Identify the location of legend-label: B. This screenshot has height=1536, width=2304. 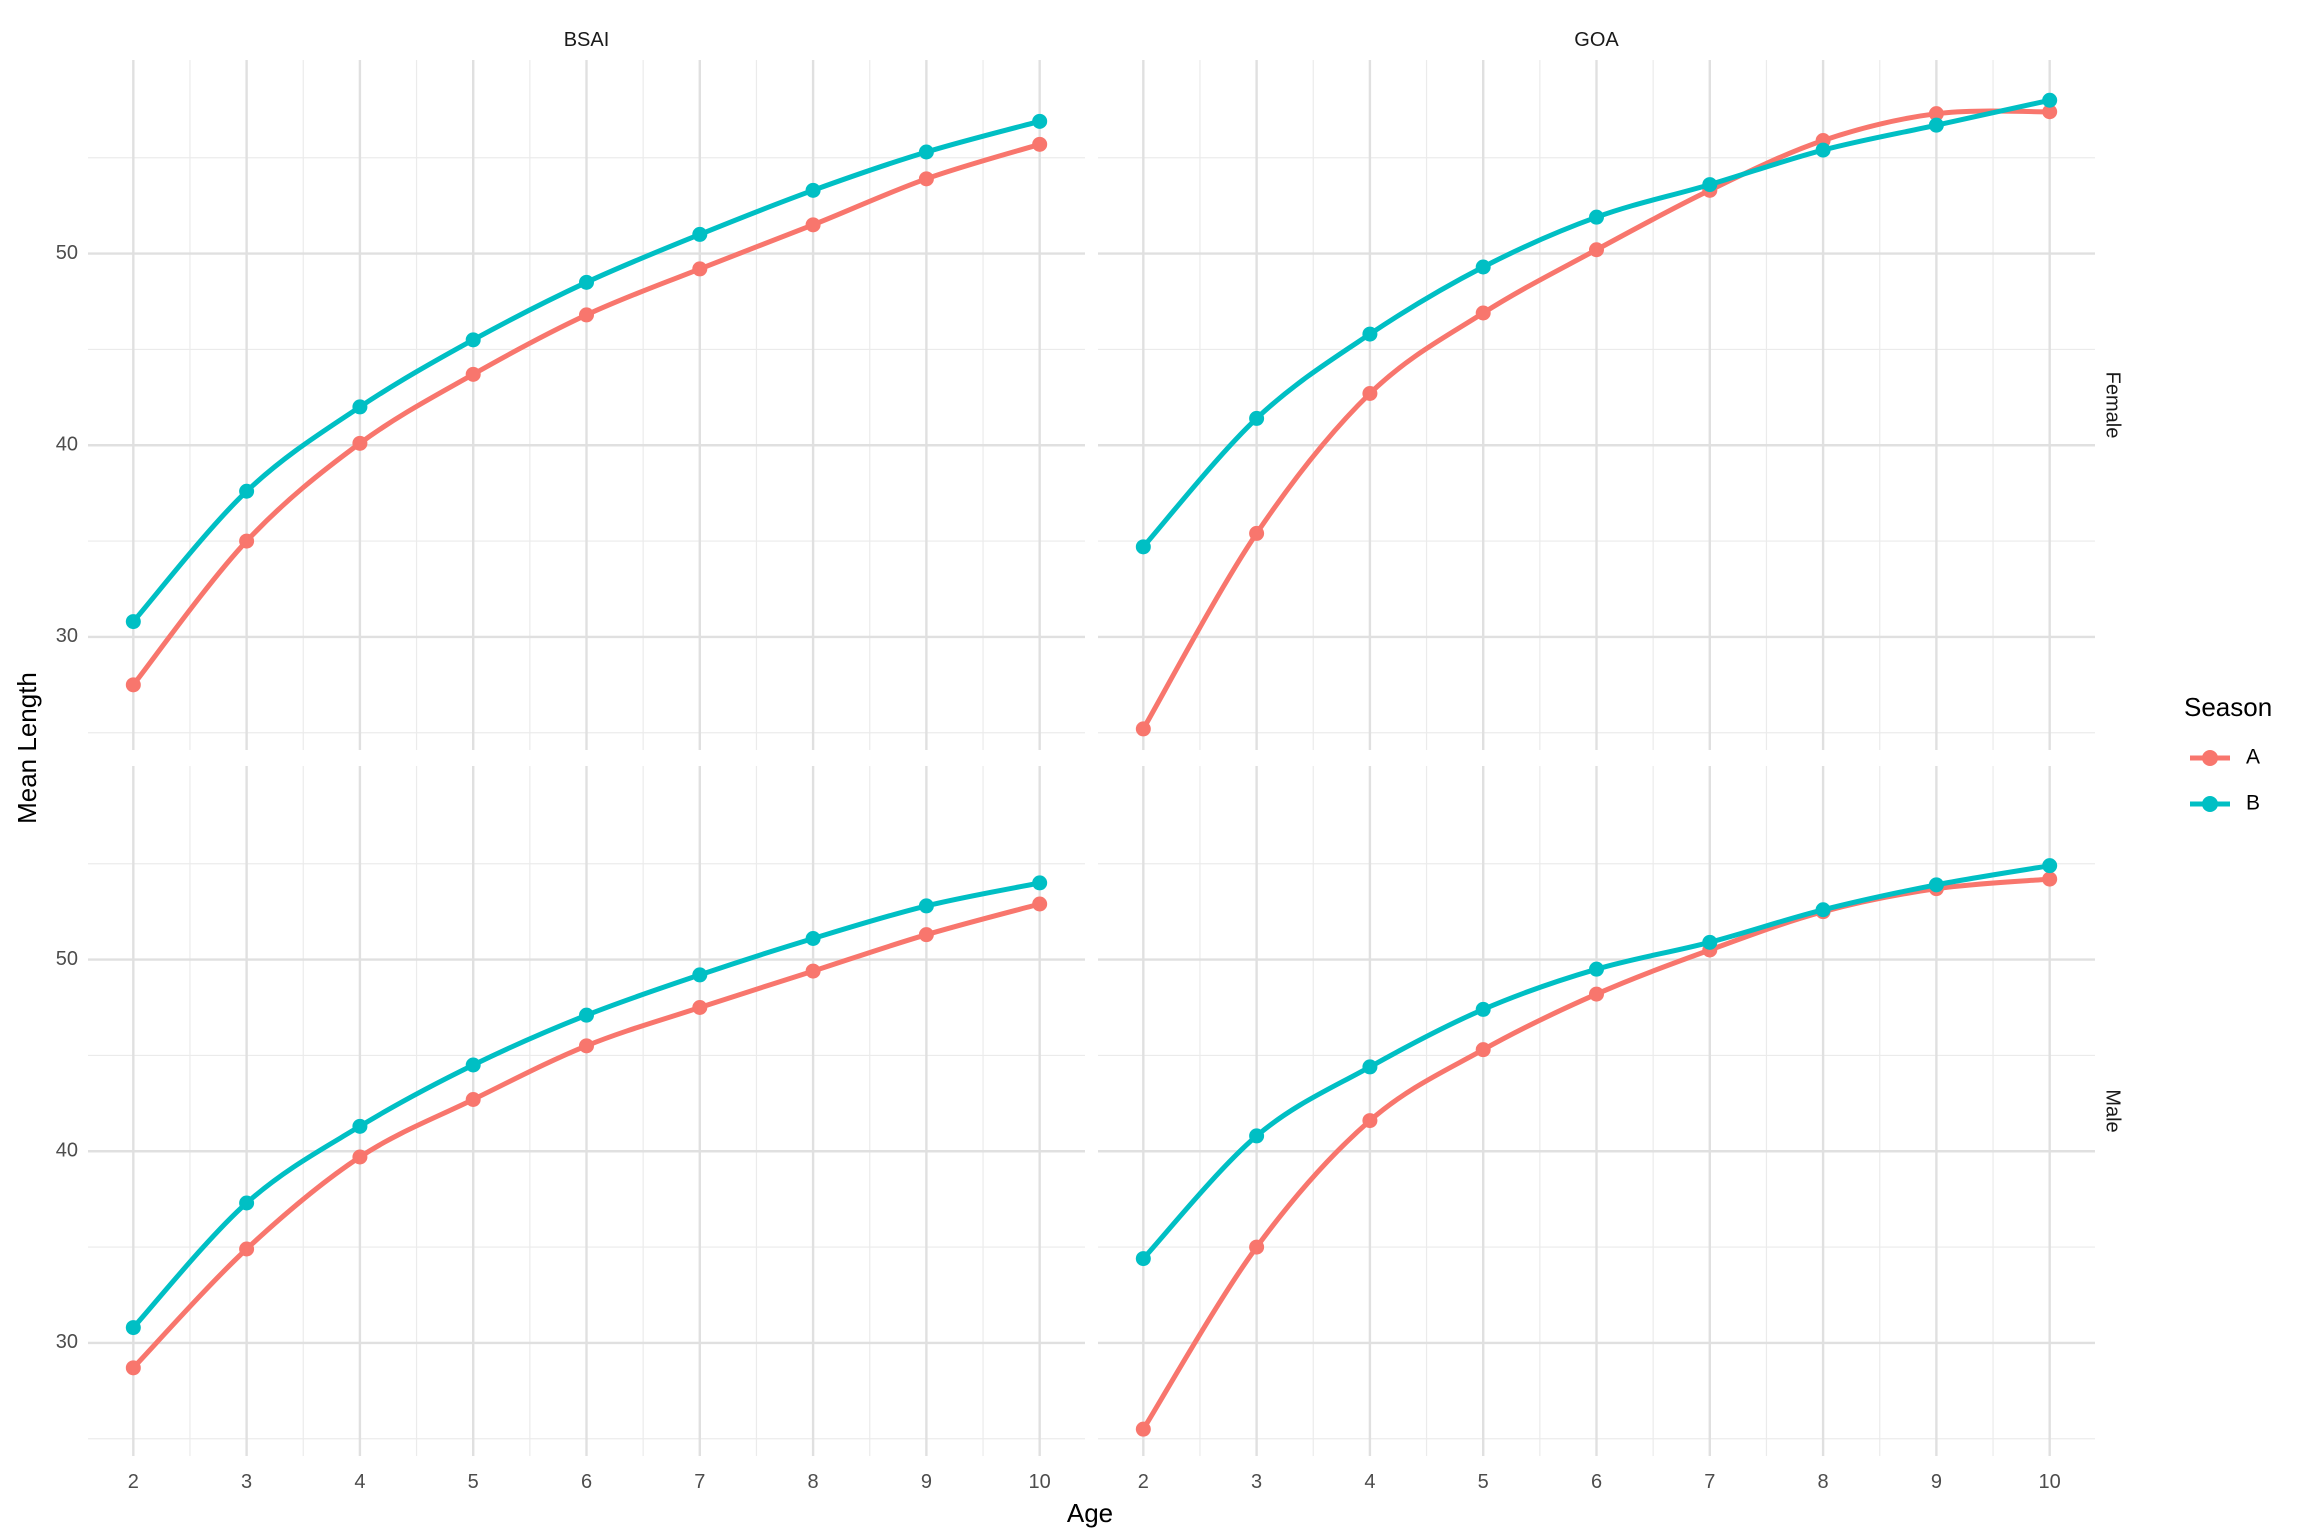
(2253, 803).